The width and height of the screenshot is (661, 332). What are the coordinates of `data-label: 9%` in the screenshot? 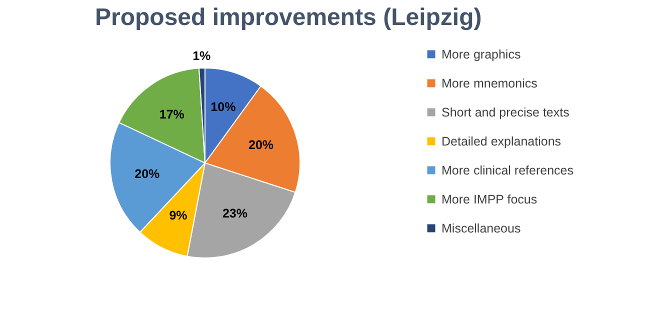 It's located at (178, 215).